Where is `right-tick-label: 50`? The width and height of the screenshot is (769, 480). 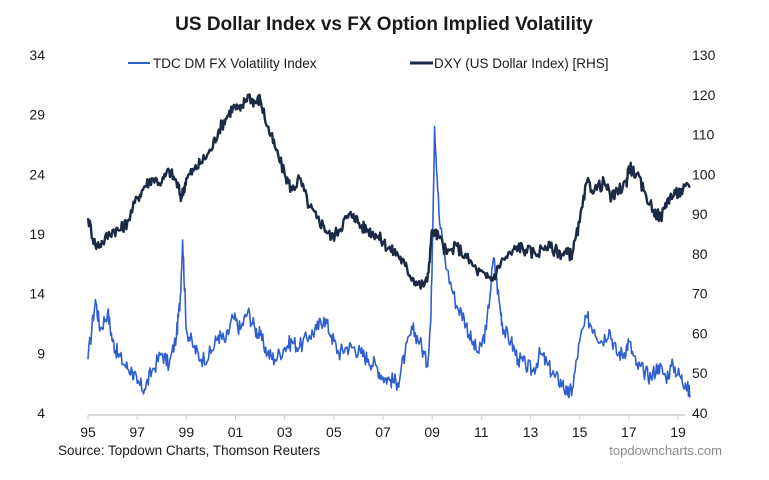 right-tick-label: 50 is located at coordinates (700, 373).